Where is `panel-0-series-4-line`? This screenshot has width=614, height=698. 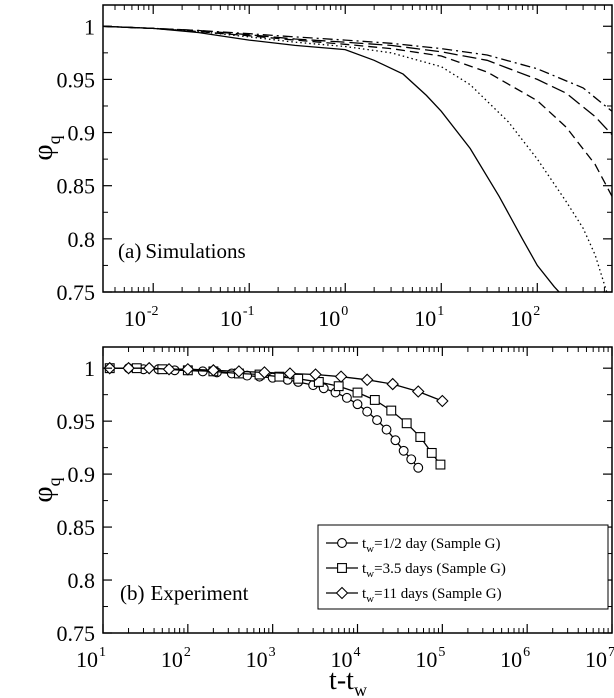 panel-0-series-4-line is located at coordinates (357, 68).